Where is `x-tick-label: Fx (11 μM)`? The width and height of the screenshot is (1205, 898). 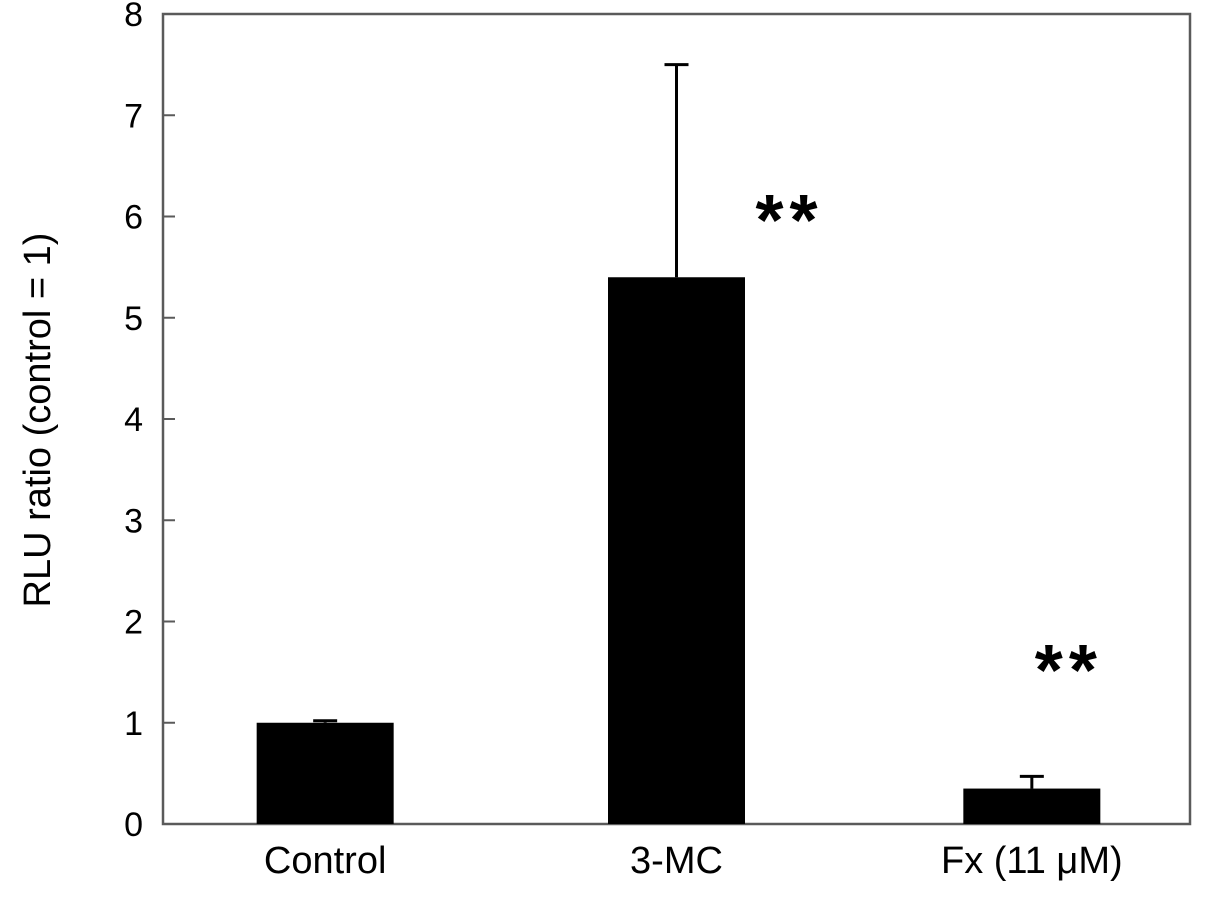 x-tick-label: Fx (11 μM) is located at coordinates (1032, 861).